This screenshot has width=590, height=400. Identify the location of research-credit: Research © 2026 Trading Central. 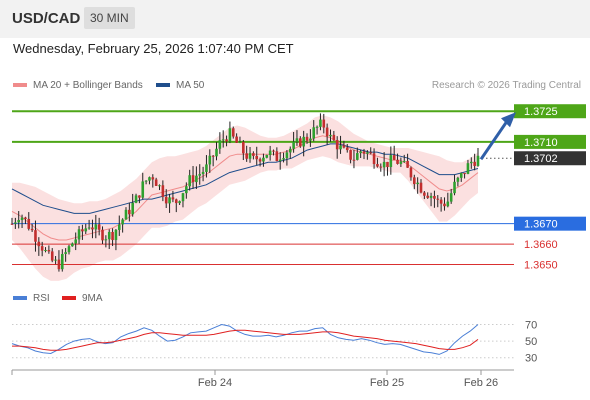
(506, 85).